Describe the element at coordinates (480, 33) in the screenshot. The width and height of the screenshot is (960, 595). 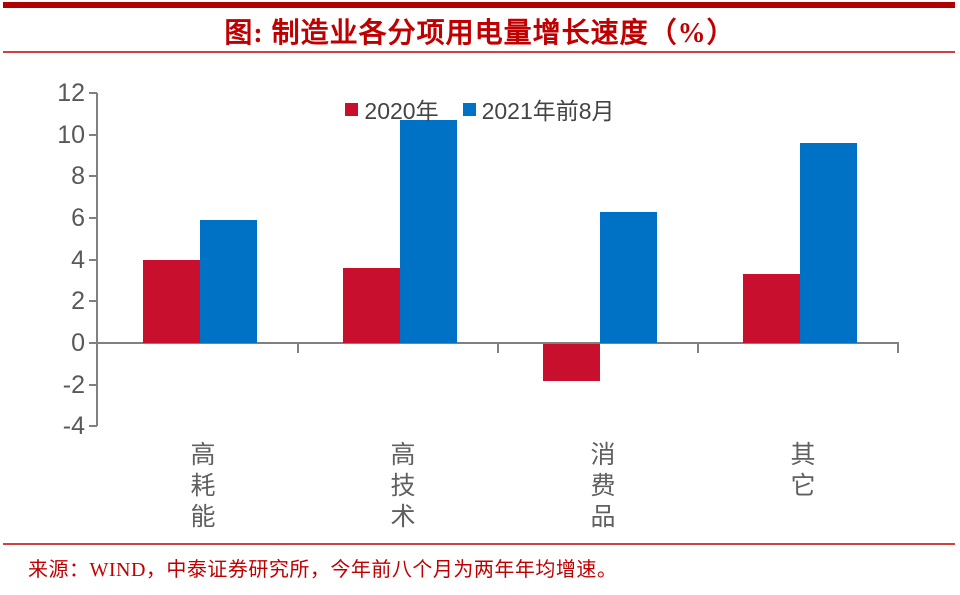
I see `chart-title: 图: 制造业各分项用电量增长速度（%）` at that location.